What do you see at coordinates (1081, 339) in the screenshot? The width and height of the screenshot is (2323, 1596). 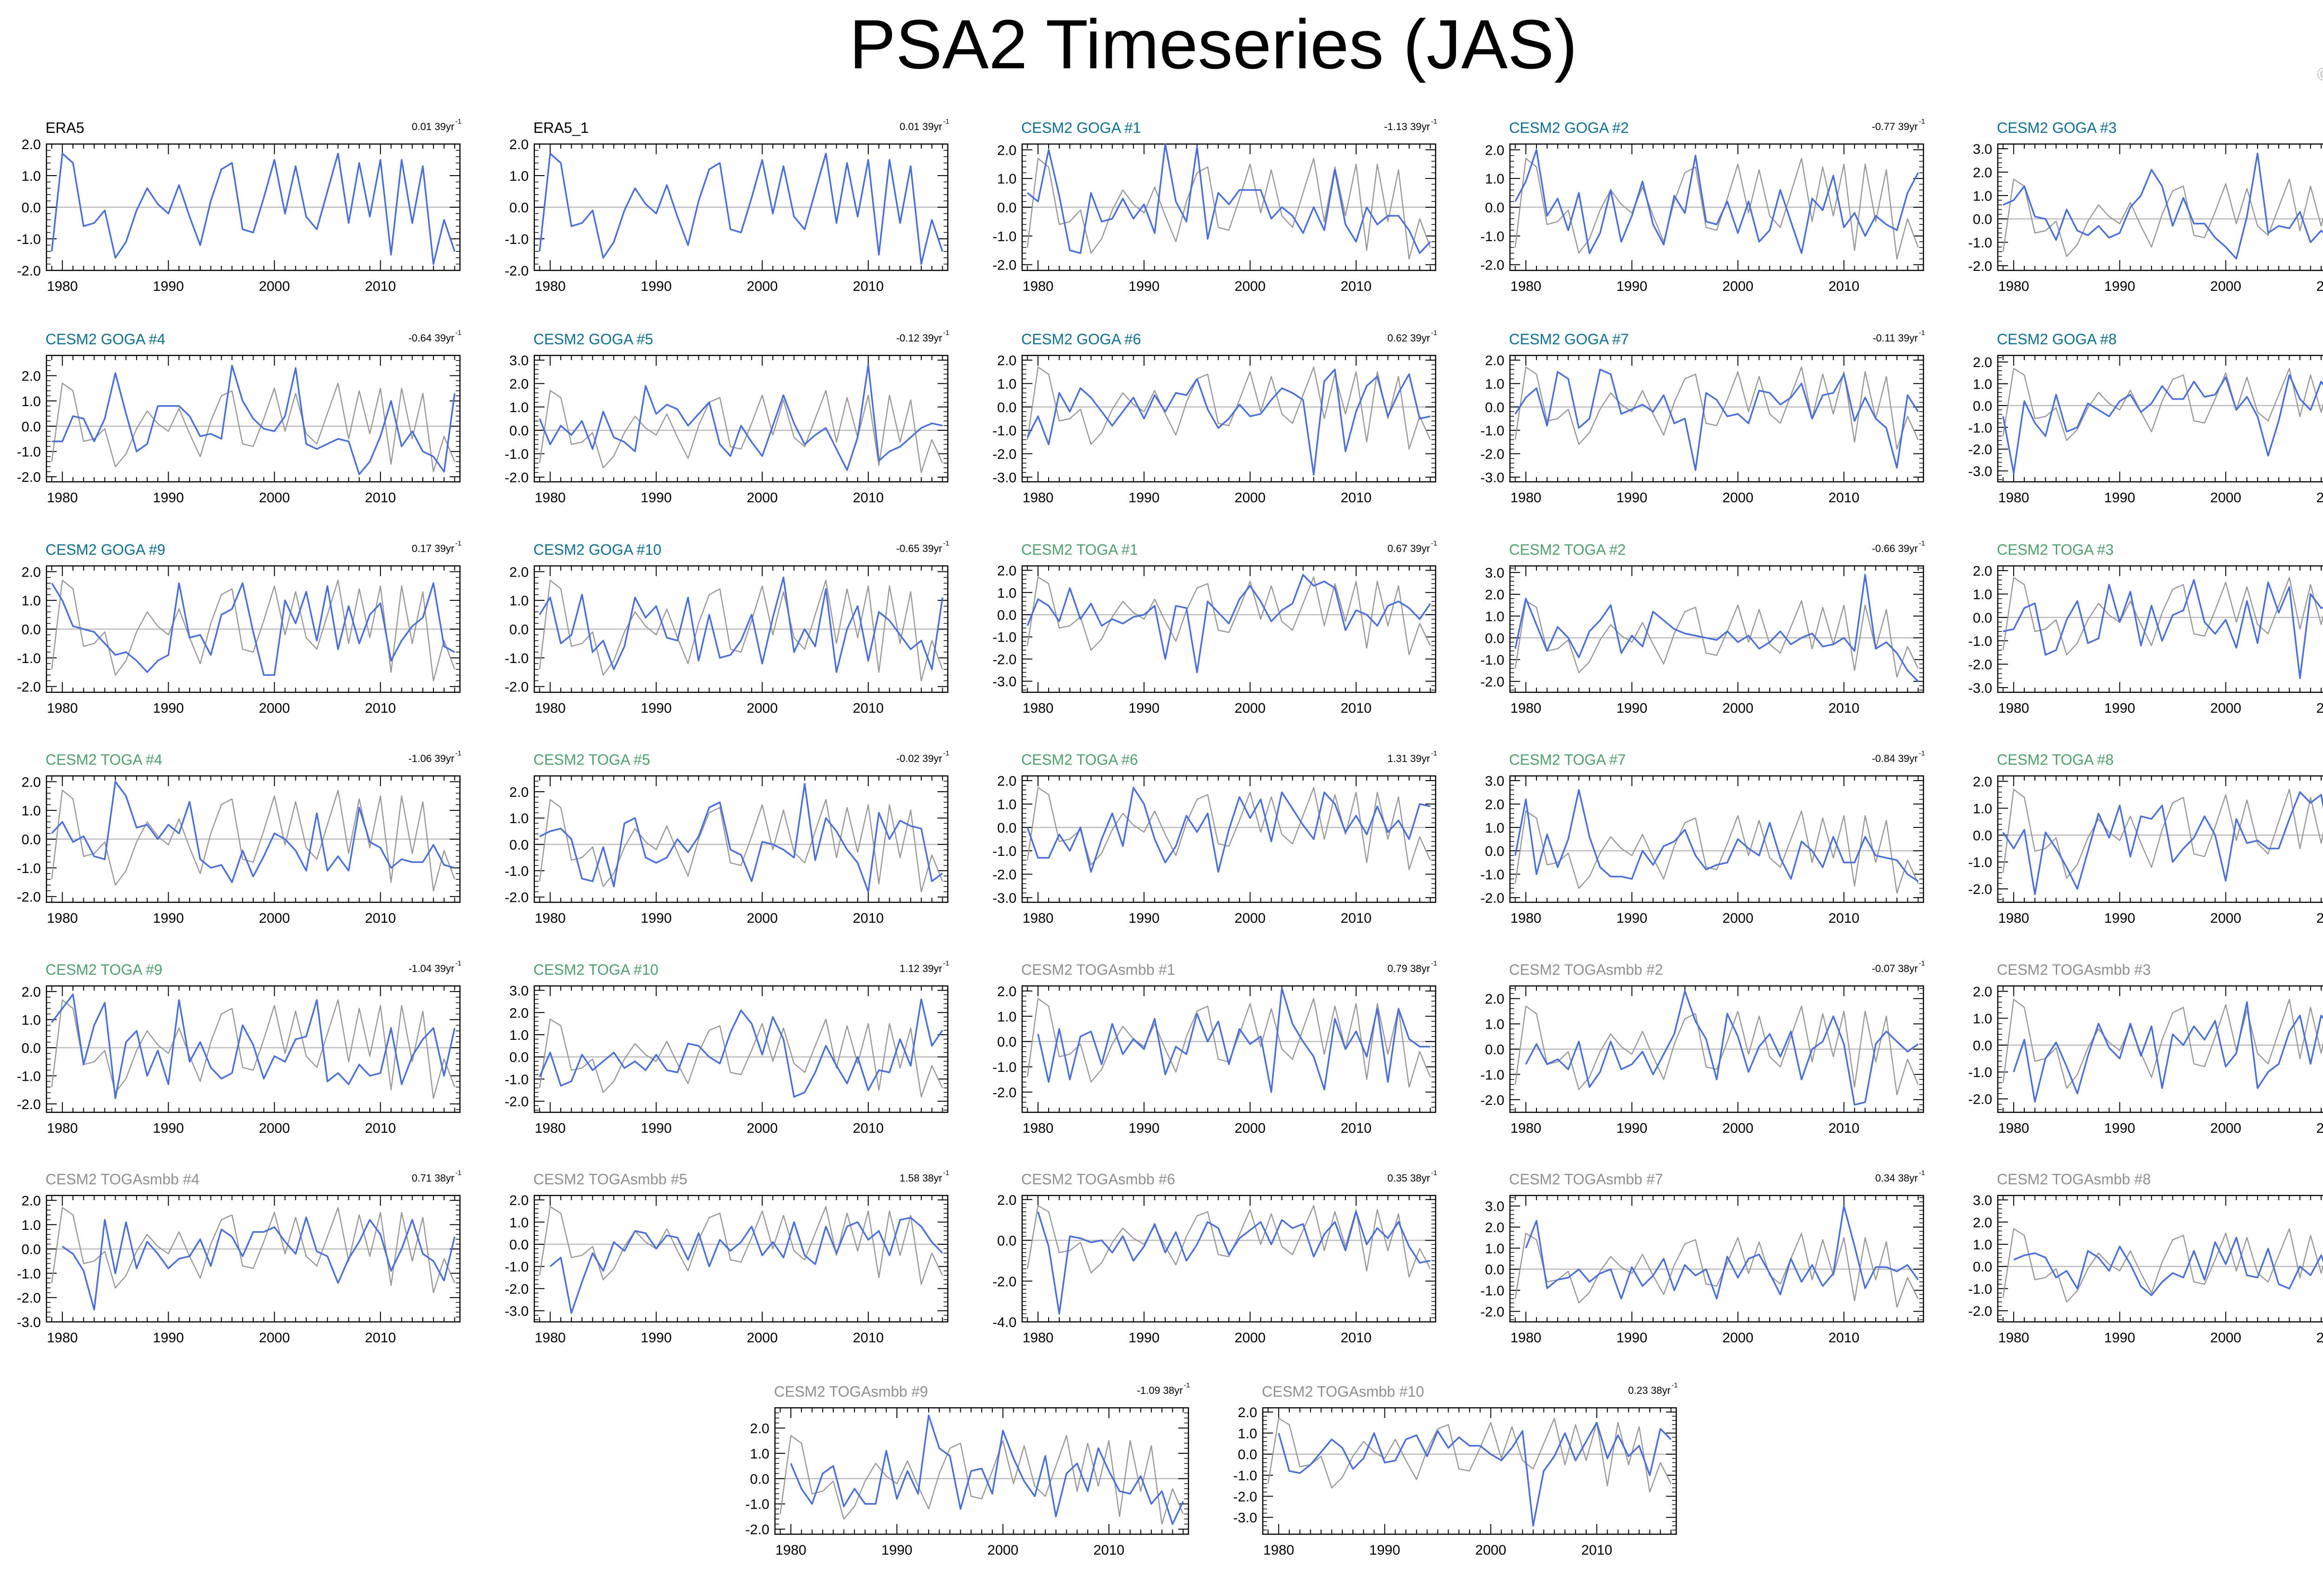 I see `panel-title: CESM2 GOGA #6` at bounding box center [1081, 339].